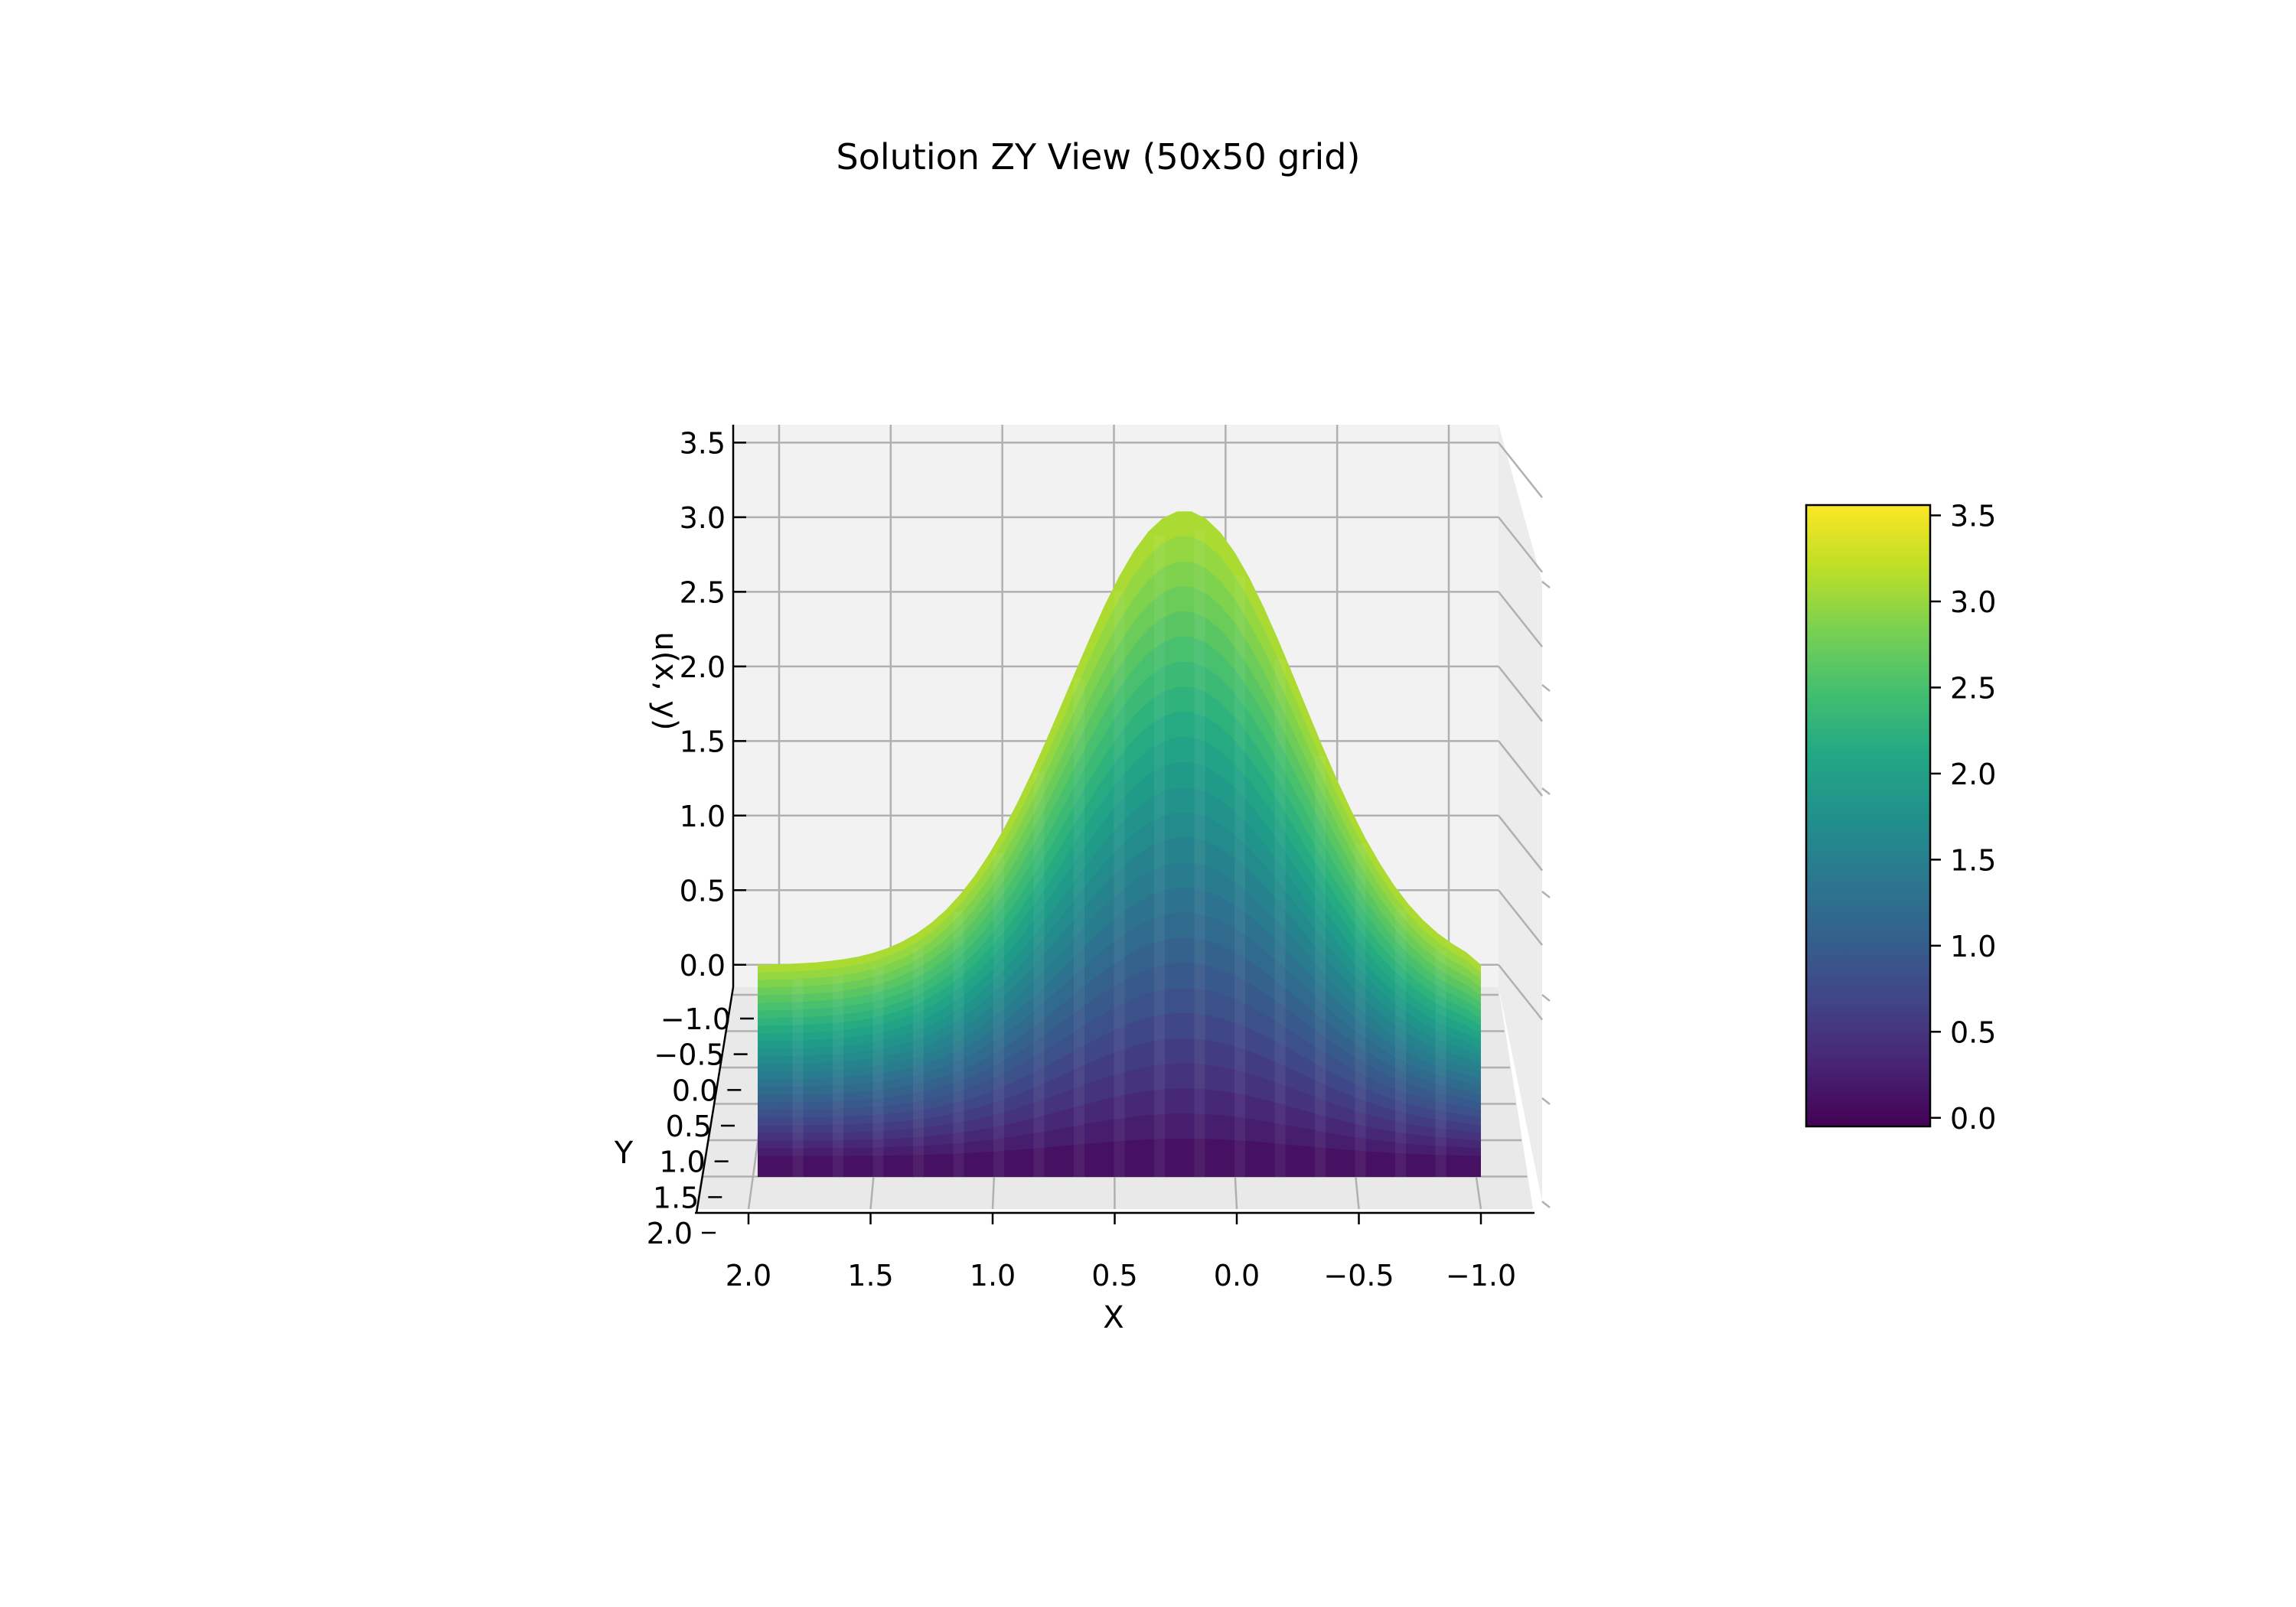 Image resolution: width=2296 pixels, height=1607 pixels. What do you see at coordinates (1121, 1252) in the screenshot?
I see `x-axis-ticks: 2.0 1.5 1.0 0.5 0.0 −0.5 −1.0` at bounding box center [1121, 1252].